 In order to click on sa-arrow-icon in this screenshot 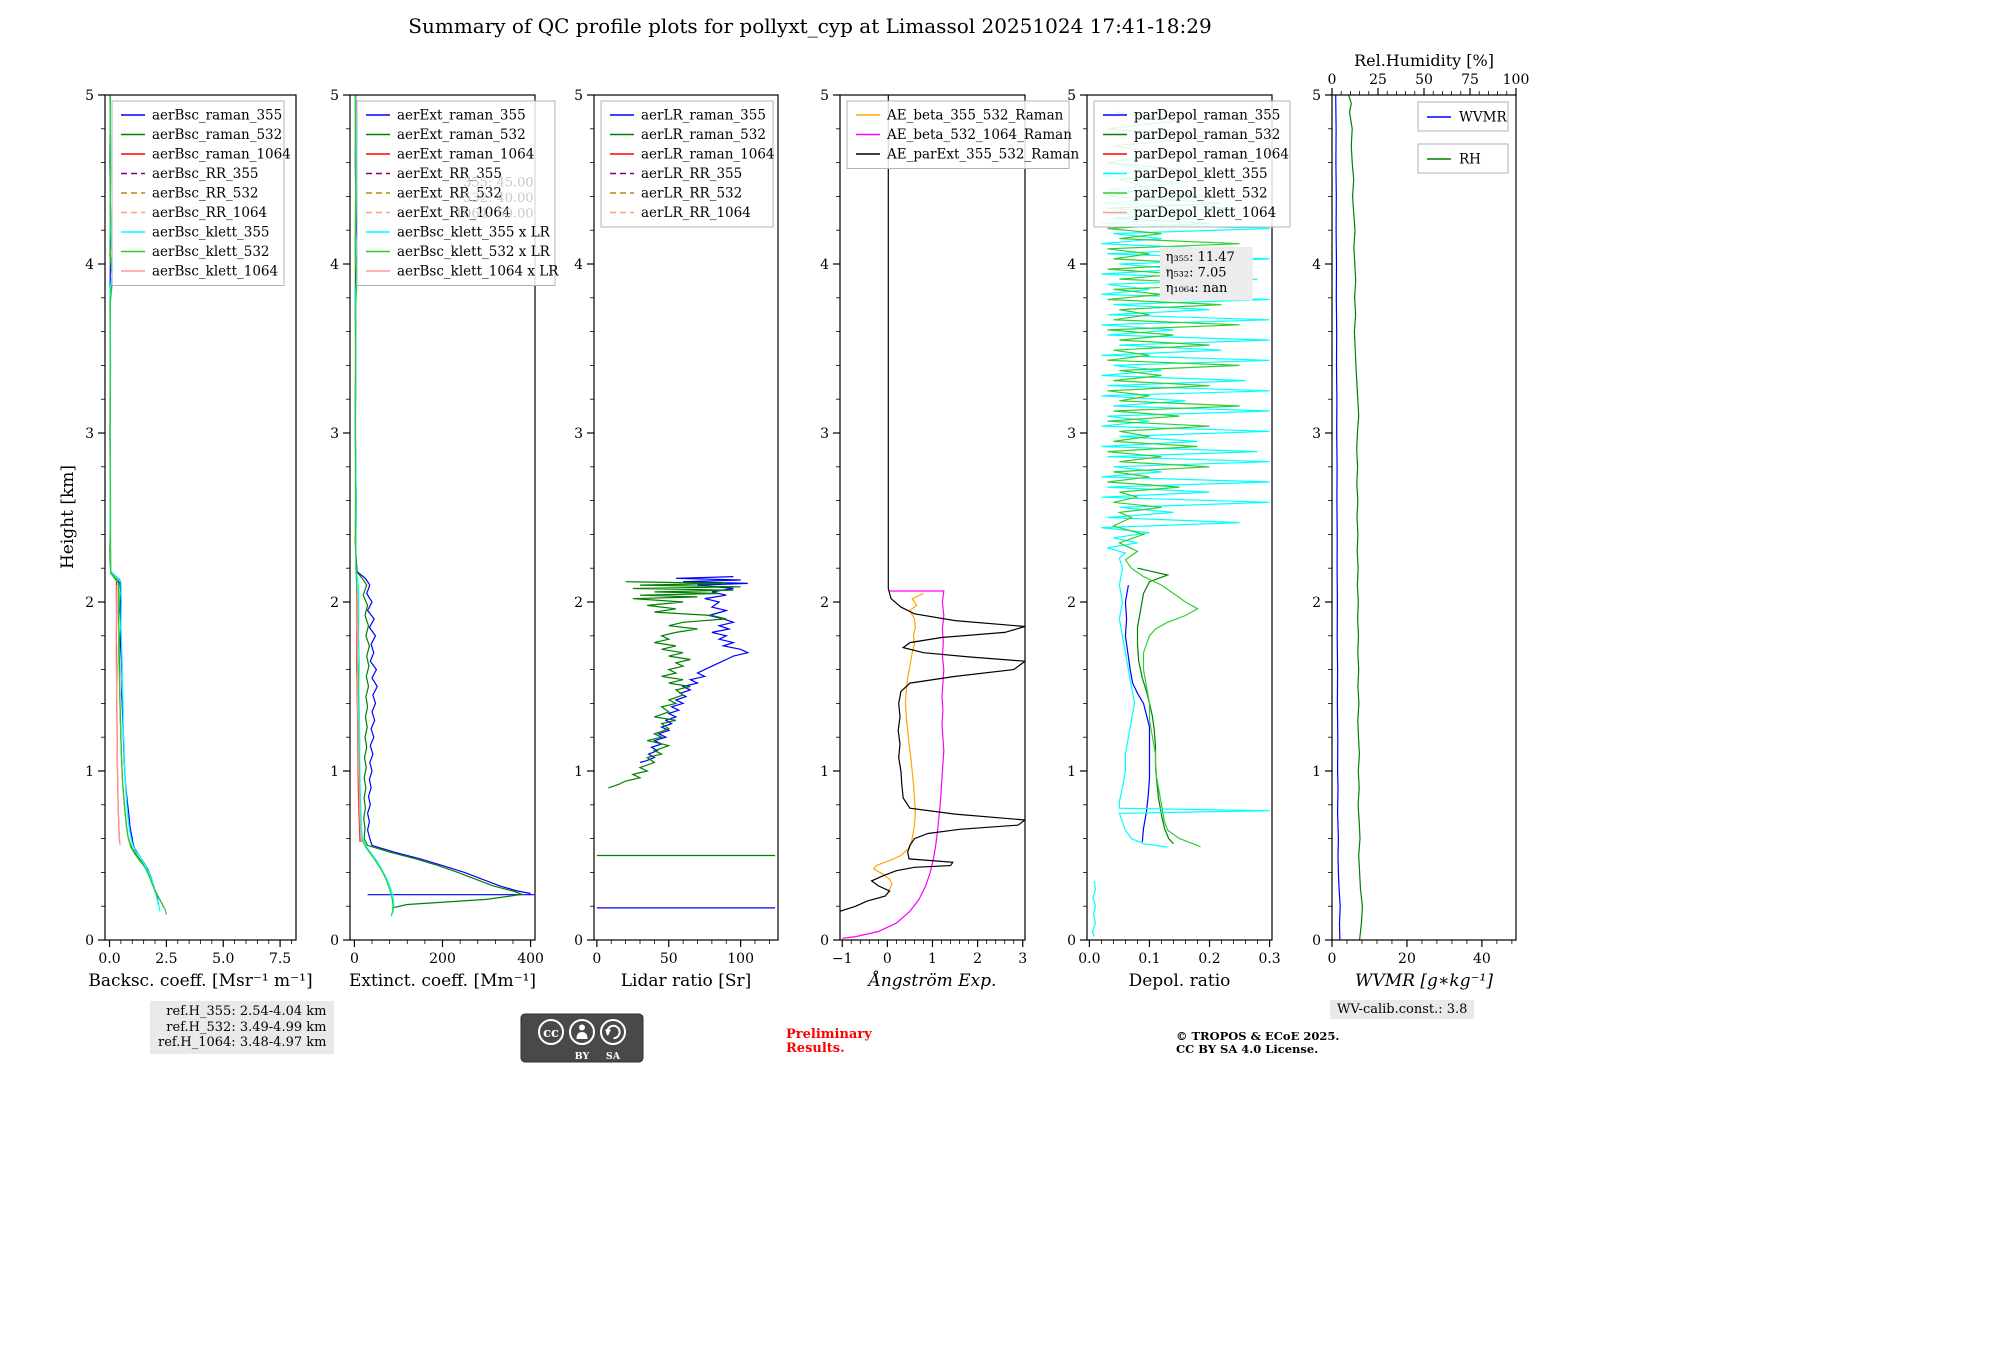, I will do `click(613, 1032)`.